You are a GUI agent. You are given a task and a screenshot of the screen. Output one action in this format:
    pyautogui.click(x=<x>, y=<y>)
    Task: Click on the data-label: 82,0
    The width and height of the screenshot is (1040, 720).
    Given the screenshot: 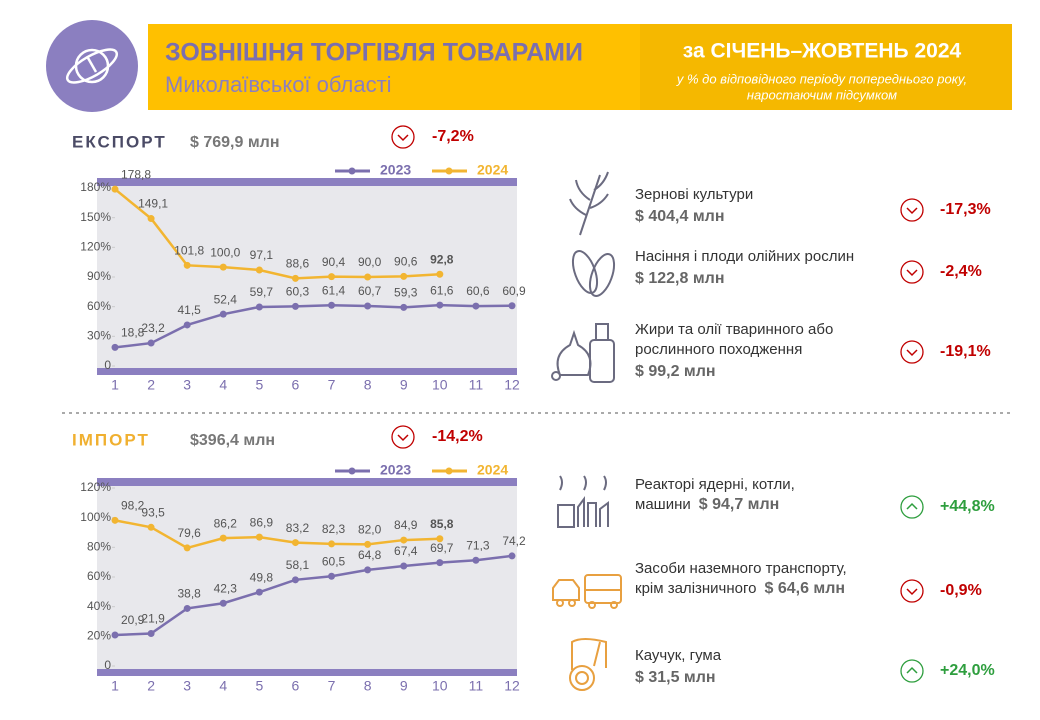 What is the action you would take?
    pyautogui.click(x=370, y=530)
    